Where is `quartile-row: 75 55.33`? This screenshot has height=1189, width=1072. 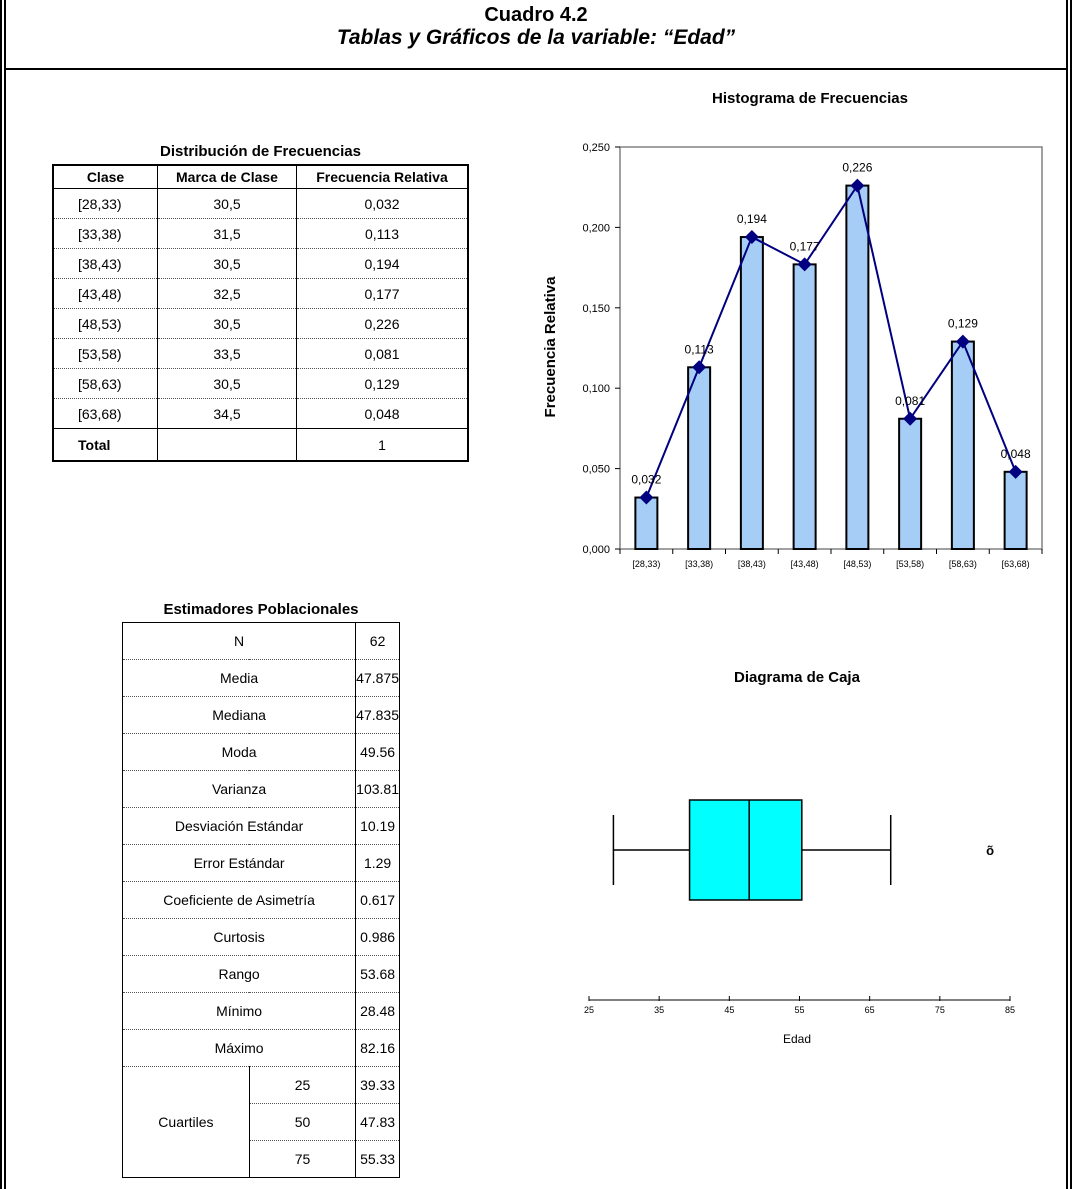
quartile-row: 75 55.33 is located at coordinates (261, 1159).